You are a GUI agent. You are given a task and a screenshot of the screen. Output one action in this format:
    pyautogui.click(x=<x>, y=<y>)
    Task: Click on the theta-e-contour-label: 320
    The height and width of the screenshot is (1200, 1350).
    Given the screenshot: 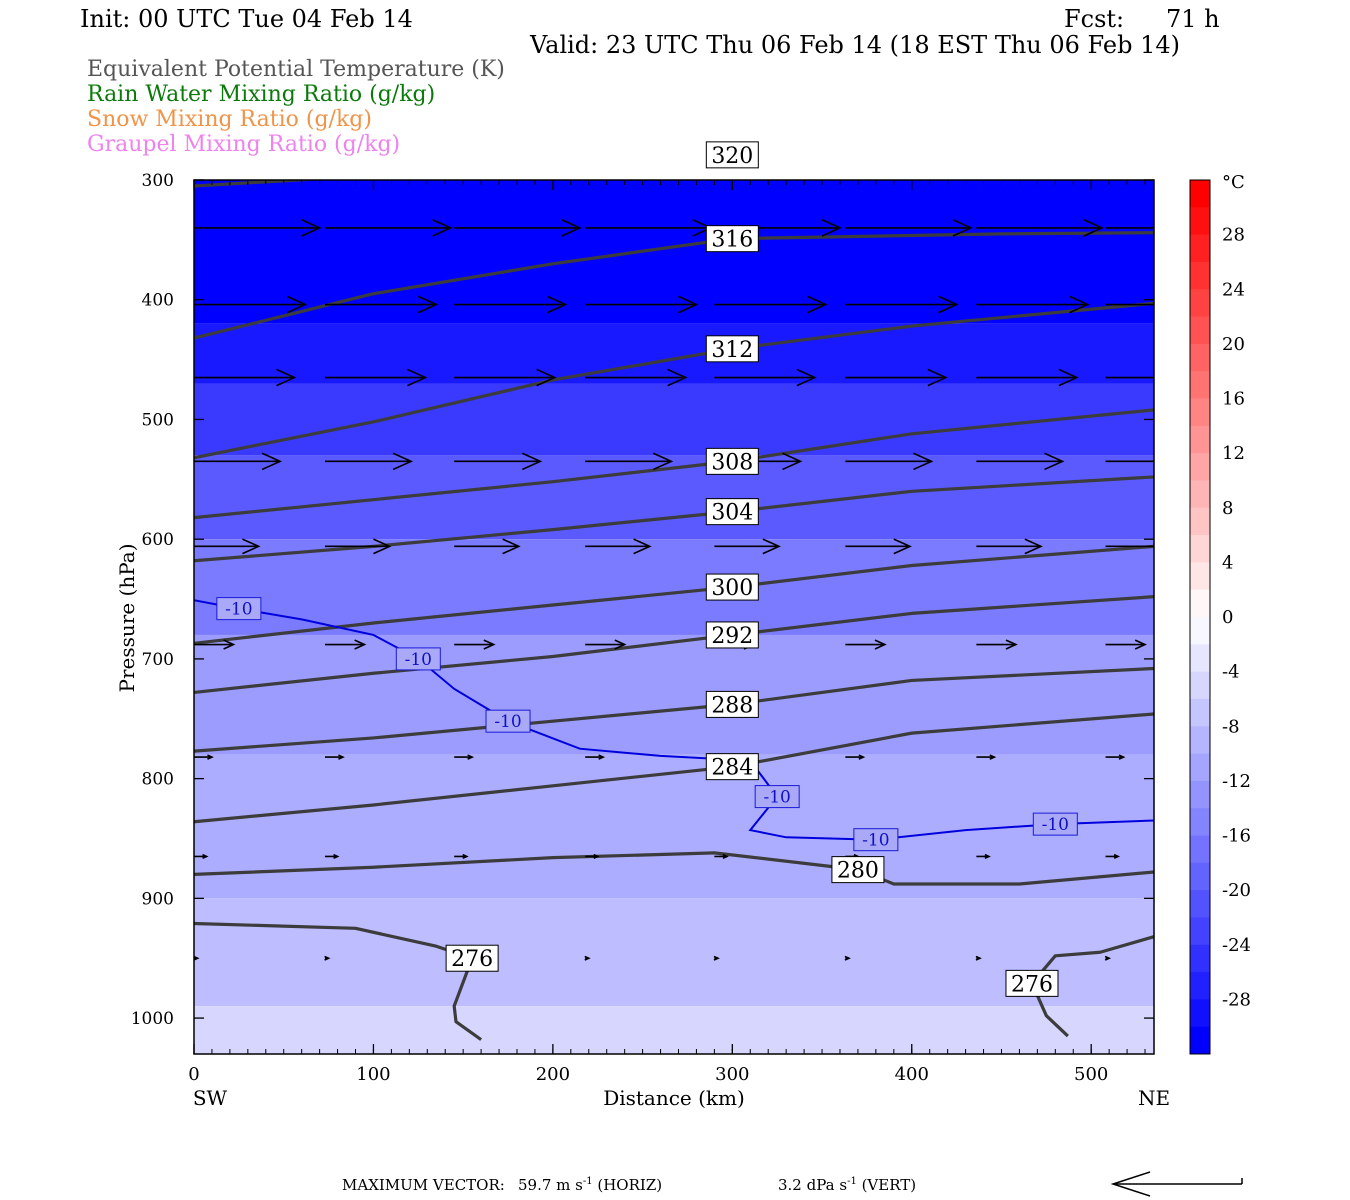 What is the action you would take?
    pyautogui.click(x=732, y=155)
    